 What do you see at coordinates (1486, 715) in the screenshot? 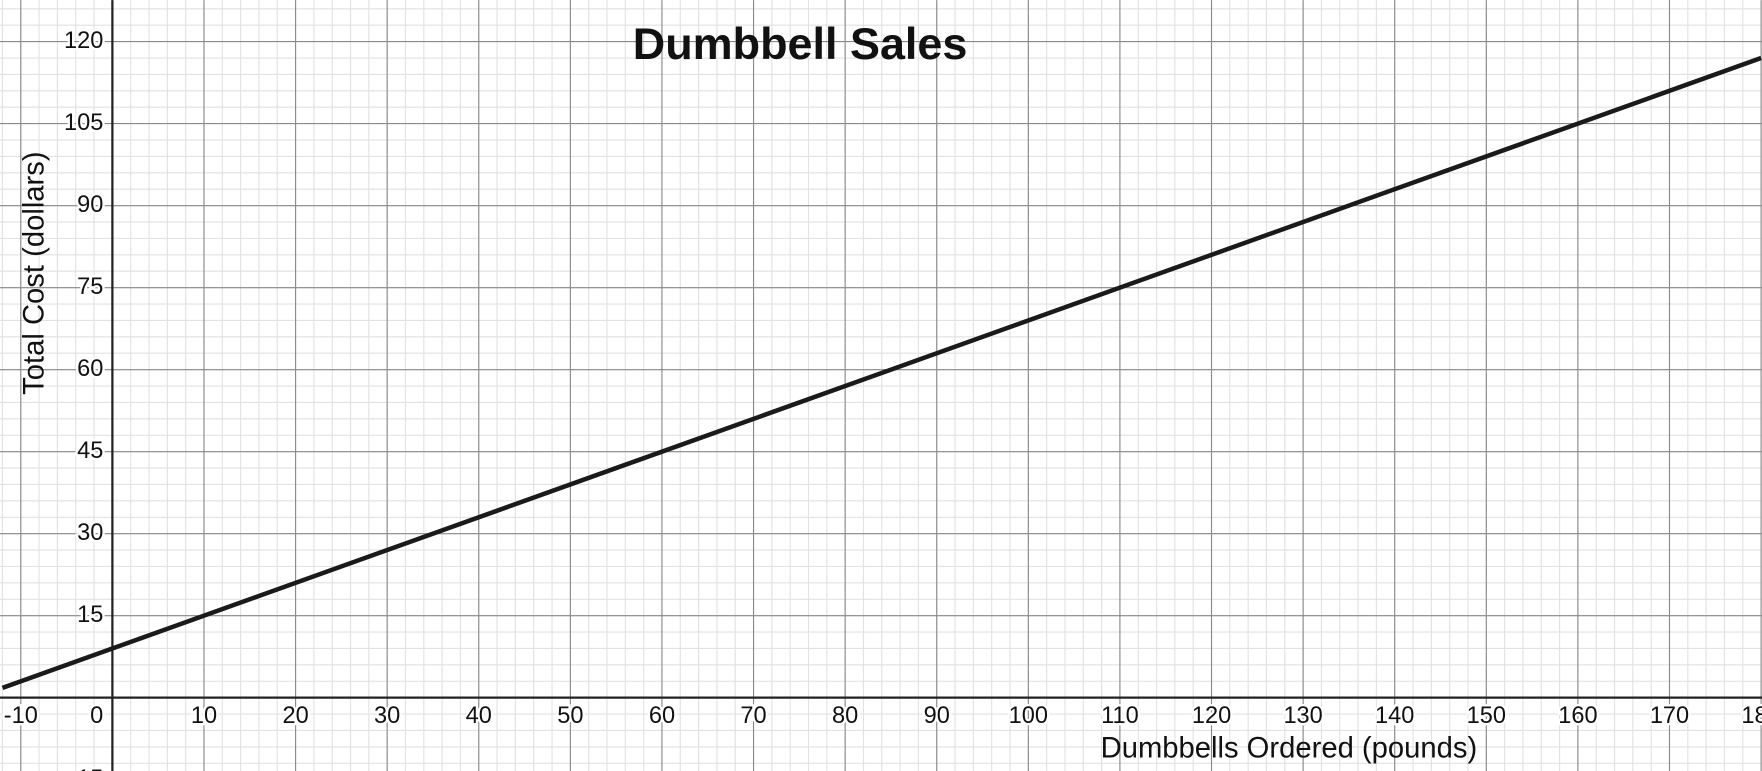
I see `x-tick-label: 150` at bounding box center [1486, 715].